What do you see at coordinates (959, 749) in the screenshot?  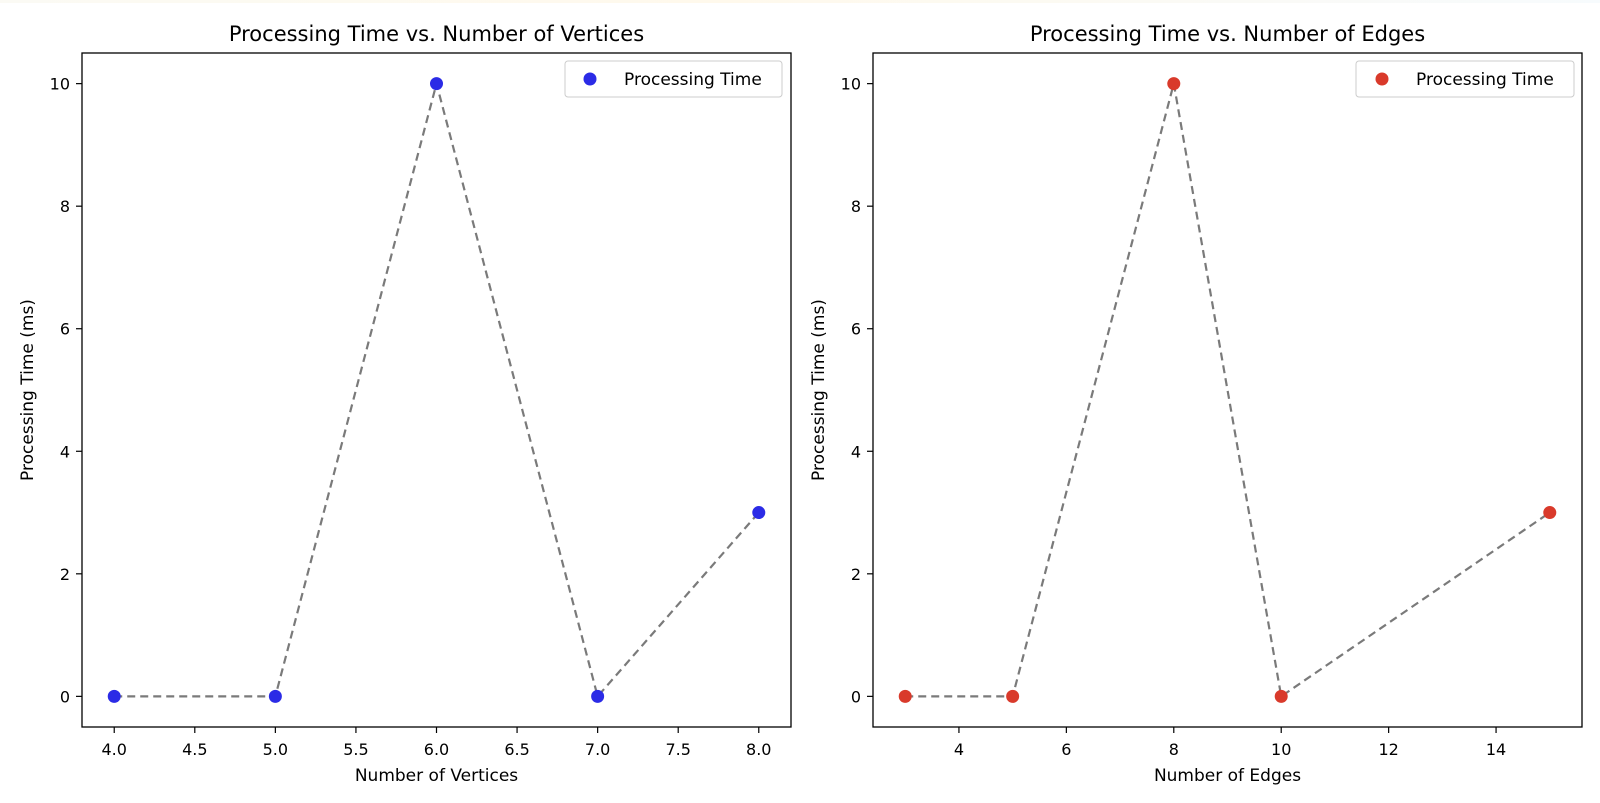 I see `x-tick-label: 4` at bounding box center [959, 749].